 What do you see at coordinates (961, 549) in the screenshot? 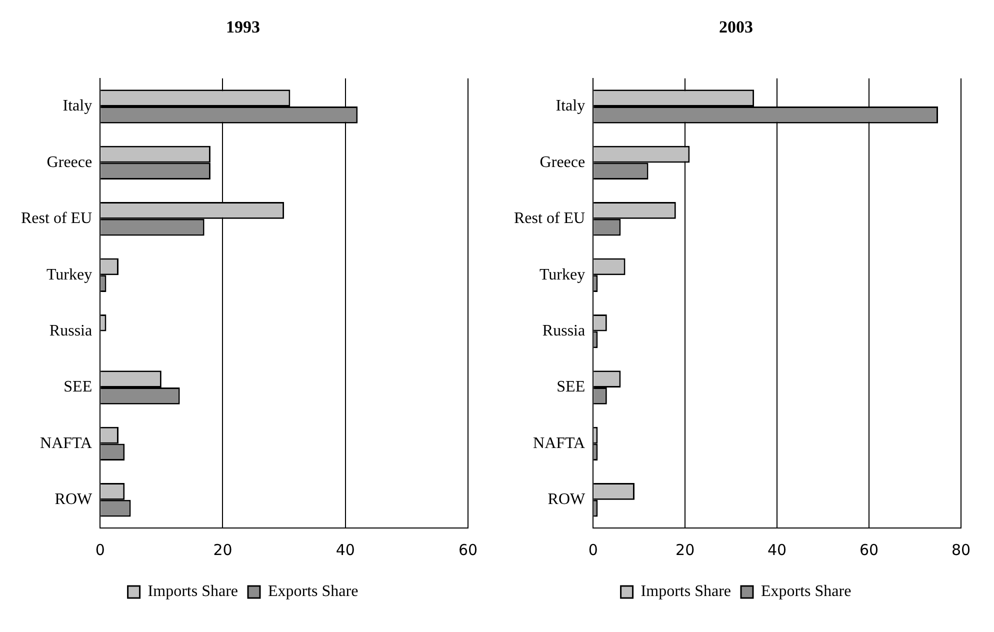
I see `x-tick-label: 80` at bounding box center [961, 549].